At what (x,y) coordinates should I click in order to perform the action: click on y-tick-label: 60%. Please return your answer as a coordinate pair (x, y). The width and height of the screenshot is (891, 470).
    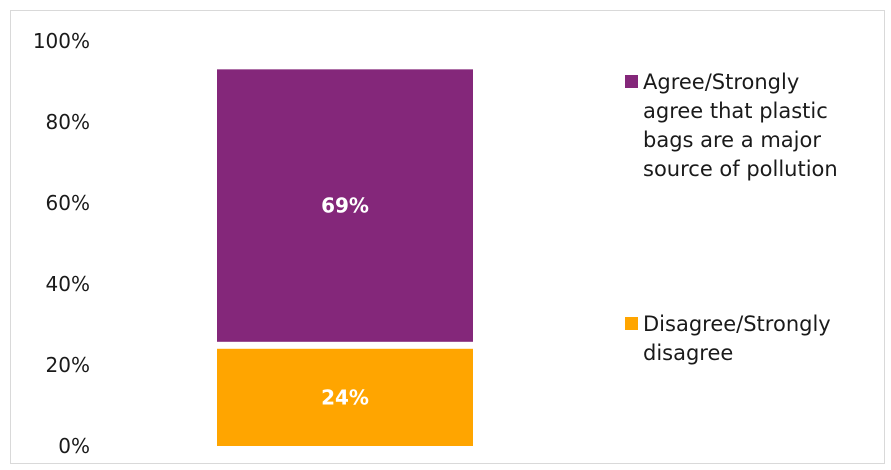
    Looking at the image, I should click on (68, 203).